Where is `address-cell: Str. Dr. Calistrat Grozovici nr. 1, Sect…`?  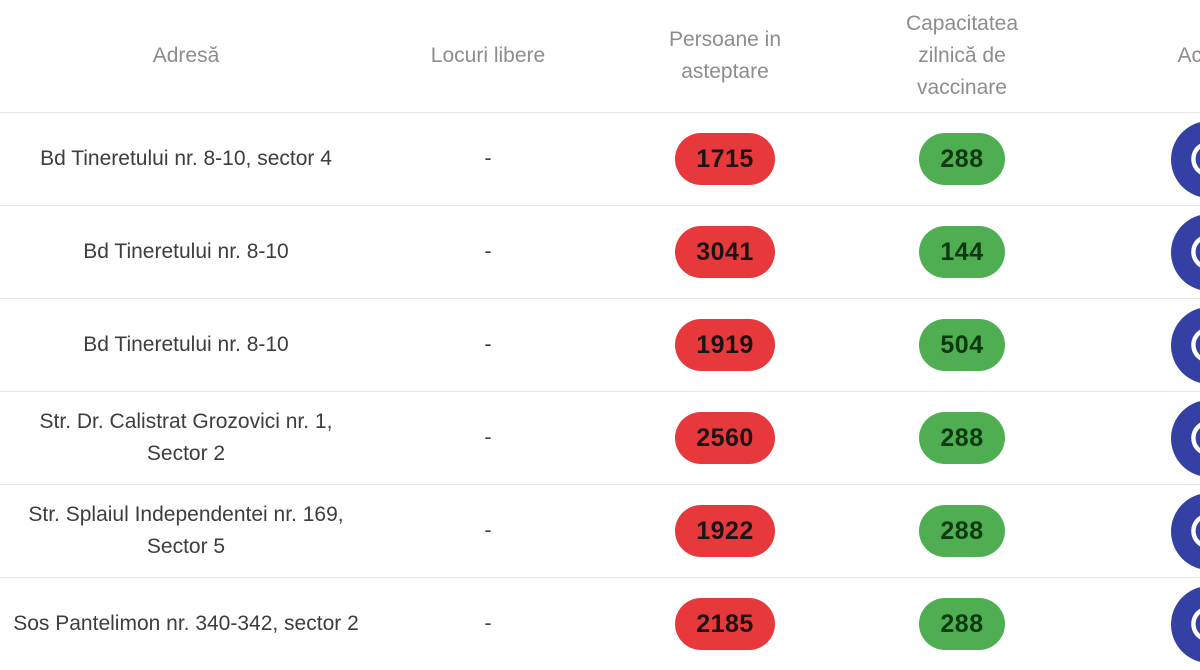
address-cell: Str. Dr. Calistrat Grozovici nr. 1, Sect… is located at coordinates (186, 438).